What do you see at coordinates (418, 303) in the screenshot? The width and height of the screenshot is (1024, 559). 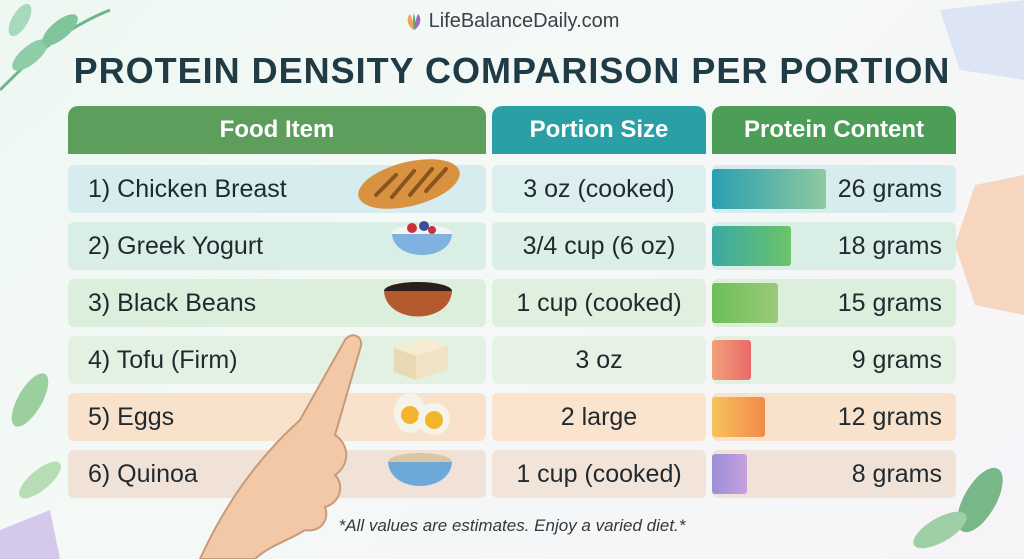 I see `black-beans-icon` at bounding box center [418, 303].